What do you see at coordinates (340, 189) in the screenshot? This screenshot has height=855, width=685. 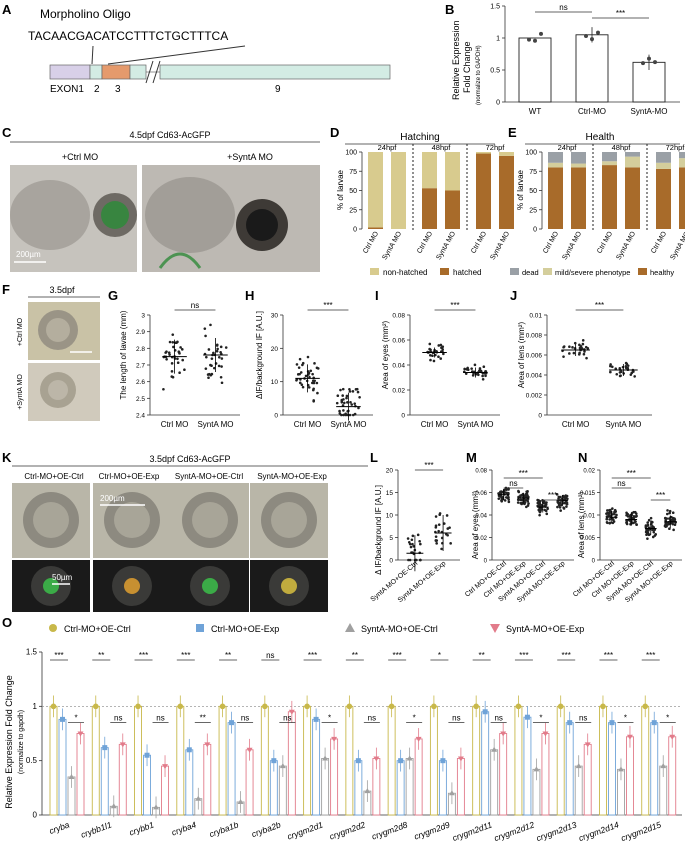 I see `d-ylabel: % of larvae` at bounding box center [340, 189].